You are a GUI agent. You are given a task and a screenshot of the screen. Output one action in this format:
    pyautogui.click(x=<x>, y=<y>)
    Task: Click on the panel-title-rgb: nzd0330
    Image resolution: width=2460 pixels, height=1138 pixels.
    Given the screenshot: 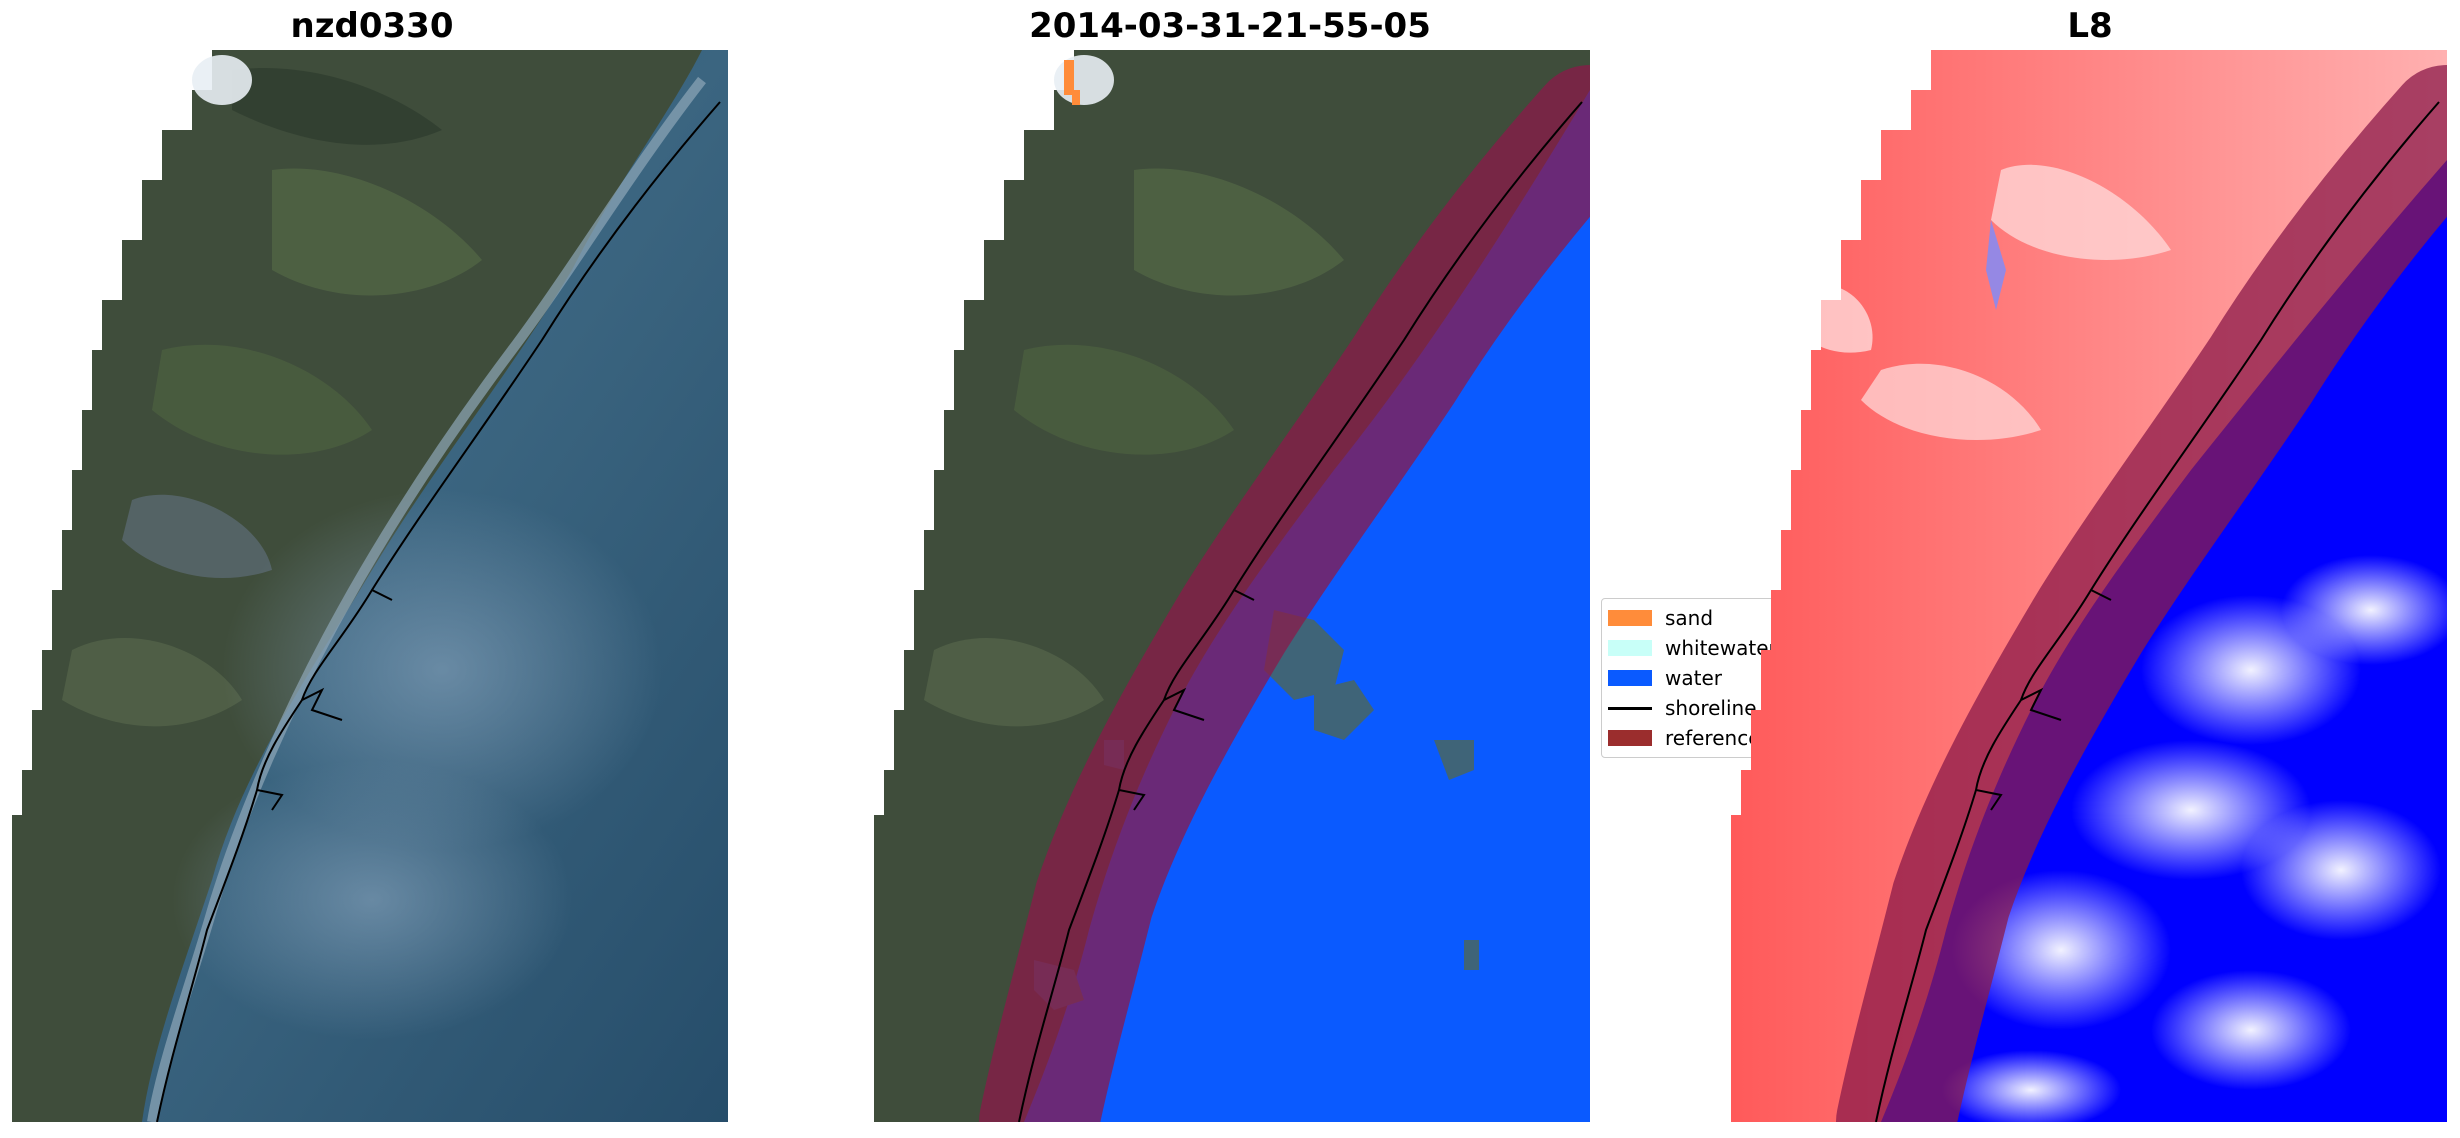 What is the action you would take?
    pyautogui.click(x=372, y=26)
    